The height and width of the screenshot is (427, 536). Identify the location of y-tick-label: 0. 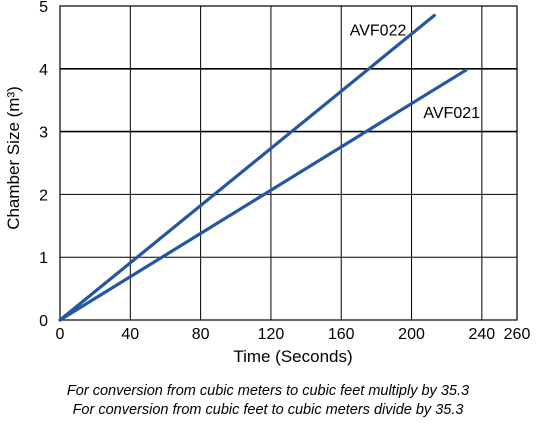
(43, 321).